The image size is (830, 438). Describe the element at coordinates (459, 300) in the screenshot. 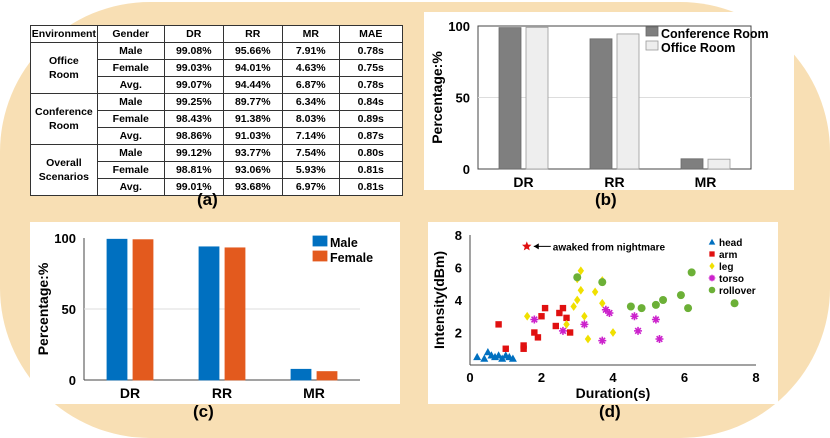

I see `y-tick-label: 4` at that location.